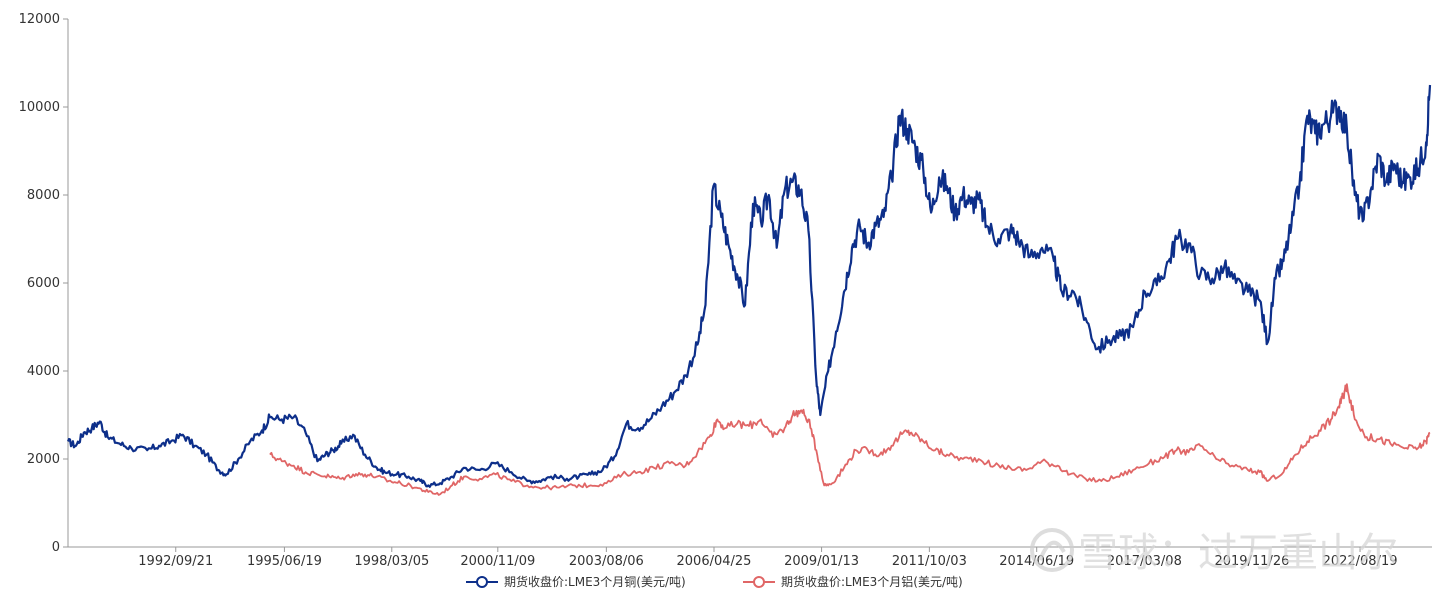 This screenshot has width=1455, height=599. What do you see at coordinates (39, 107) in the screenshot?
I see `y-tick-label: 10000` at bounding box center [39, 107].